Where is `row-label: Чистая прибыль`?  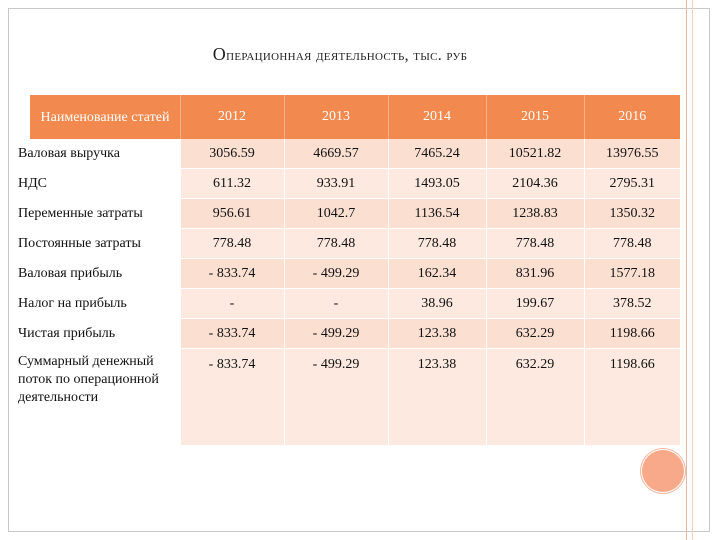
row-label: Чистая прибыль is located at coordinates (96, 333).